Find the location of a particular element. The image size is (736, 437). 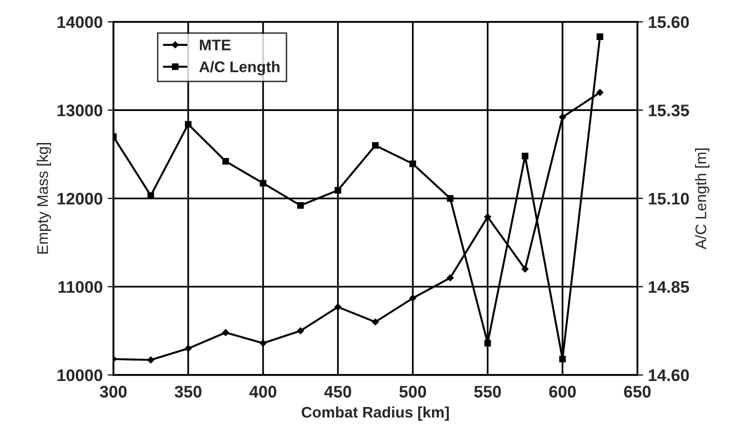

x-tick-label: 450 is located at coordinates (338, 392).